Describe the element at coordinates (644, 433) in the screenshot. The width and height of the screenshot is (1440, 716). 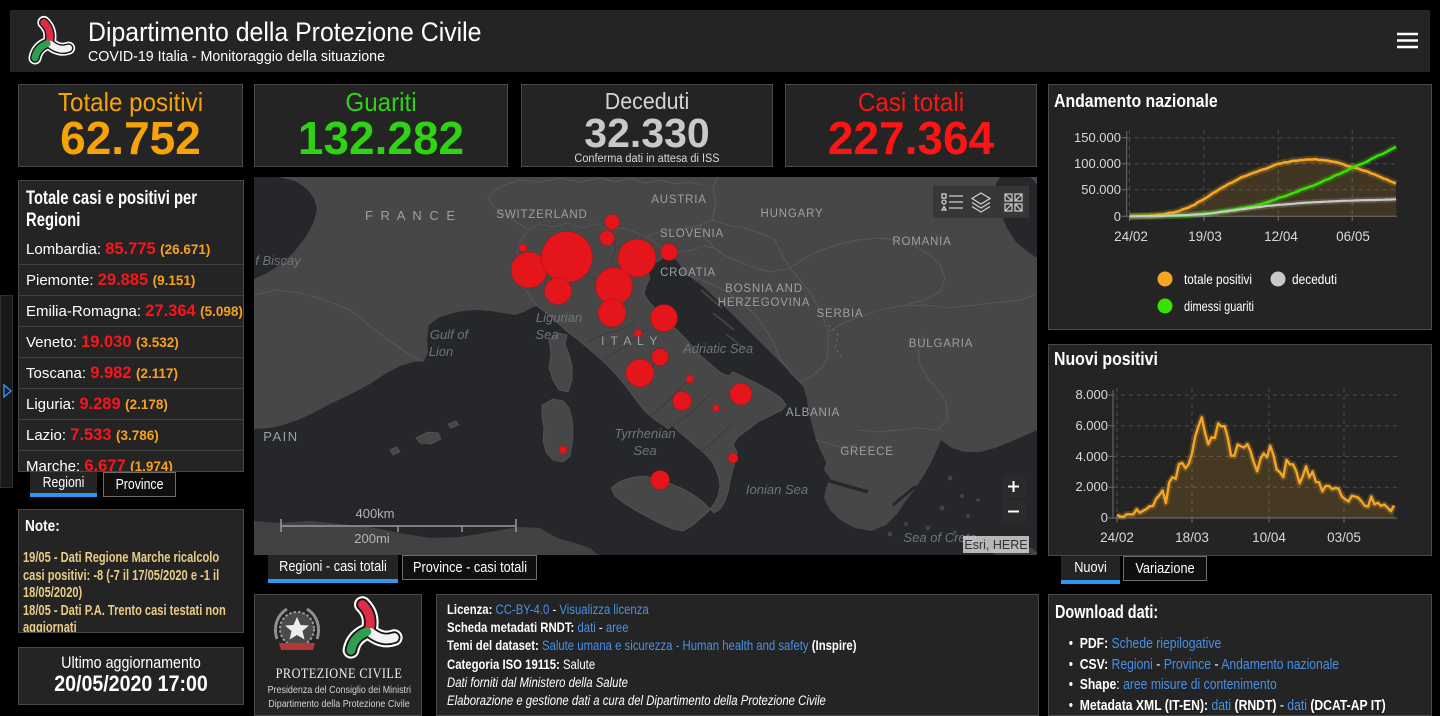
I see `svg-text: Tyrrhenian` at that location.